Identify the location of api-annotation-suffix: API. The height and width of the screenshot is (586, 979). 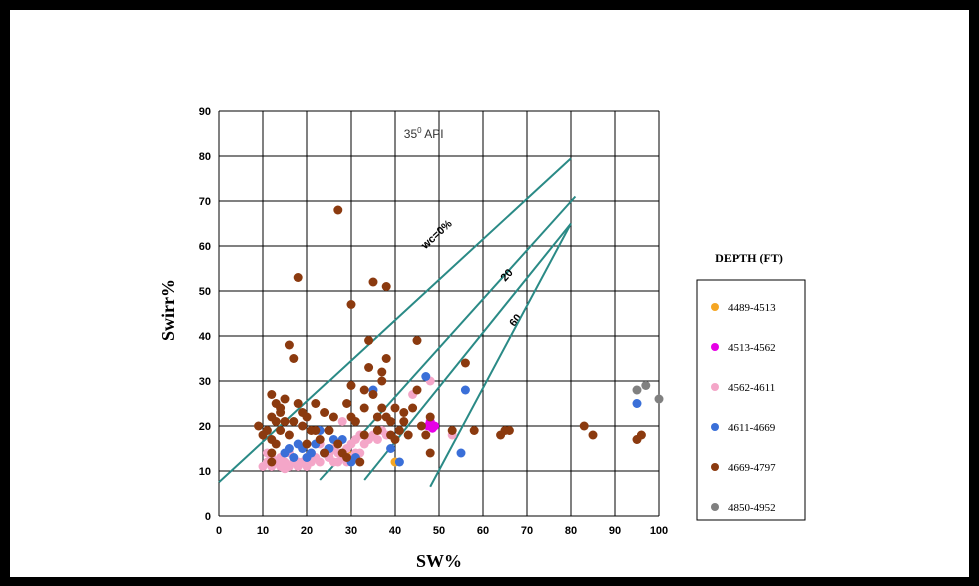
(433, 134).